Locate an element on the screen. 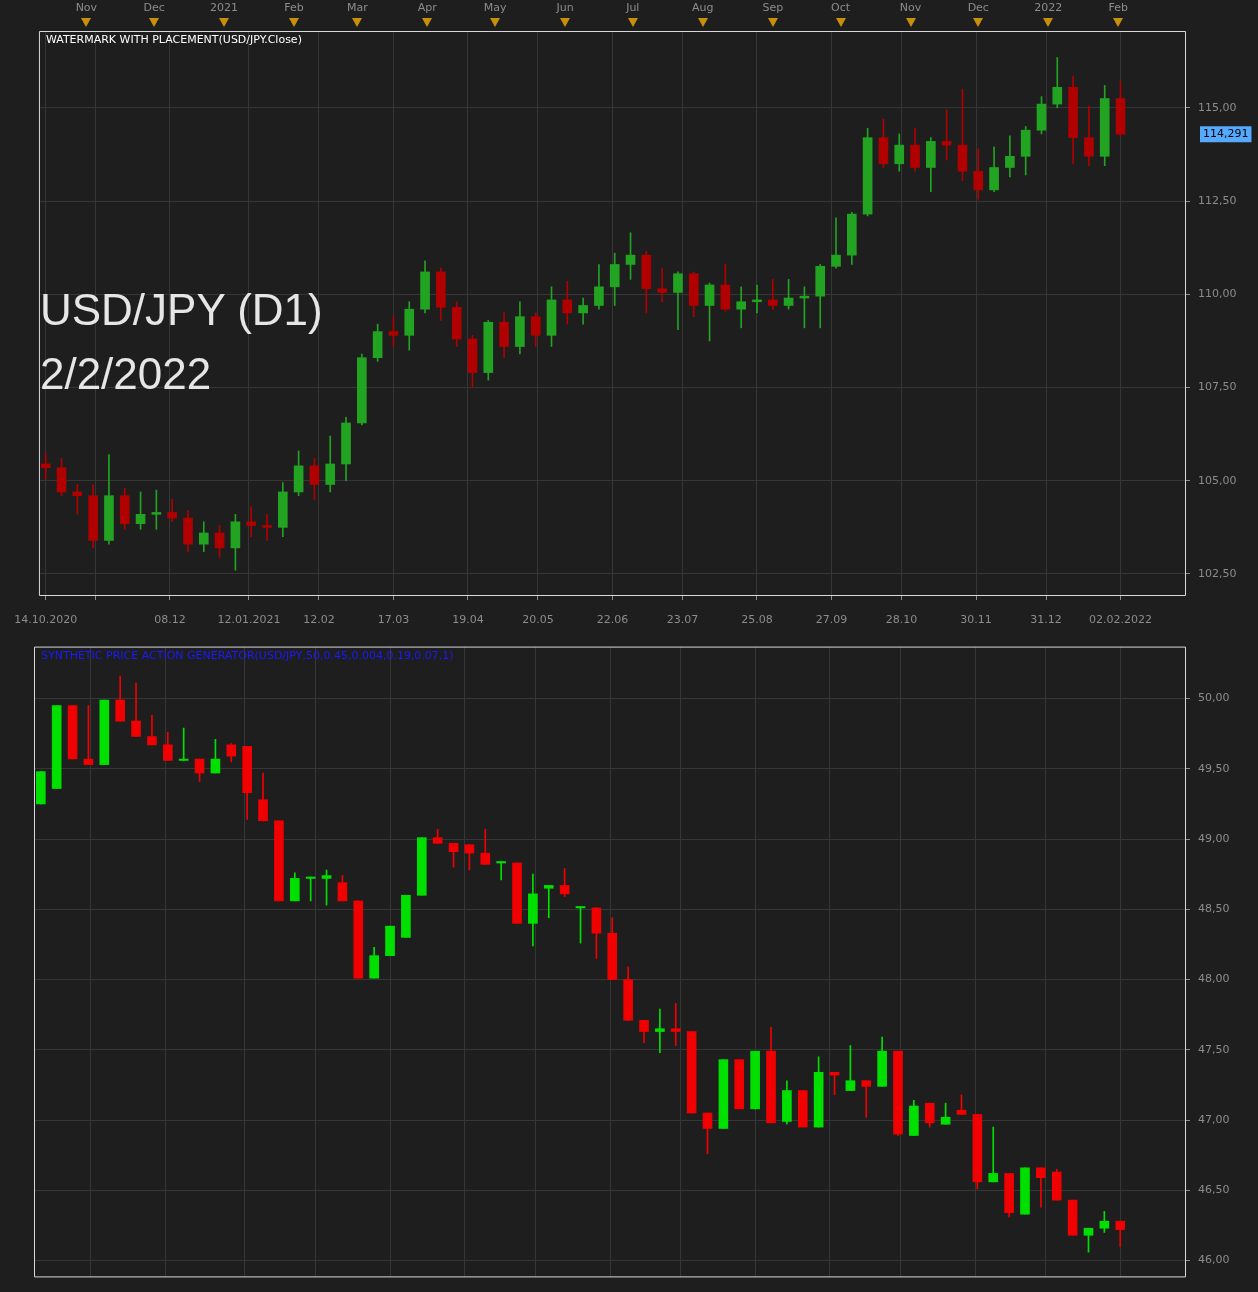 The height and width of the screenshot is (1292, 1258). chart-title: SYNTHETIC PRICE ACTION GENERATOR(USD/JPY,50,0.45,0.004,0.19,0.07,1) is located at coordinates (247, 655).